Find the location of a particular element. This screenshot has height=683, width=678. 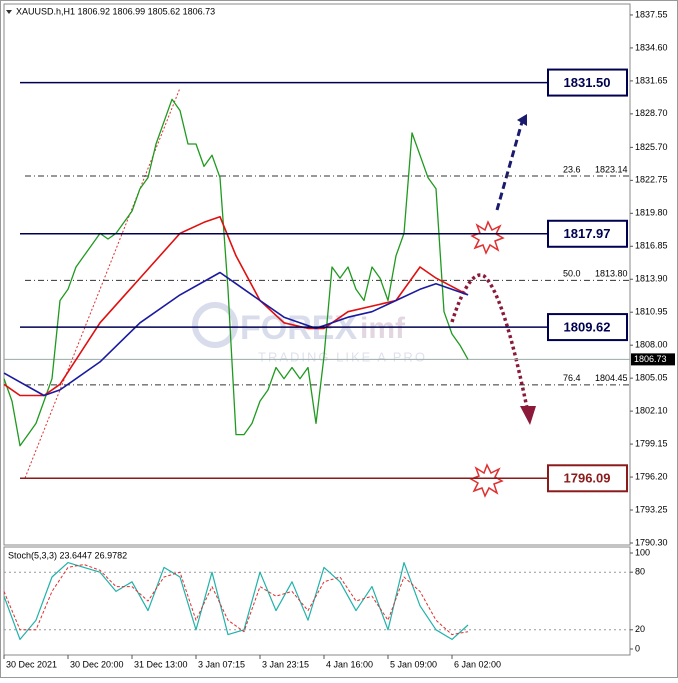

y-tick-label: 1793.25 is located at coordinates (651, 509).